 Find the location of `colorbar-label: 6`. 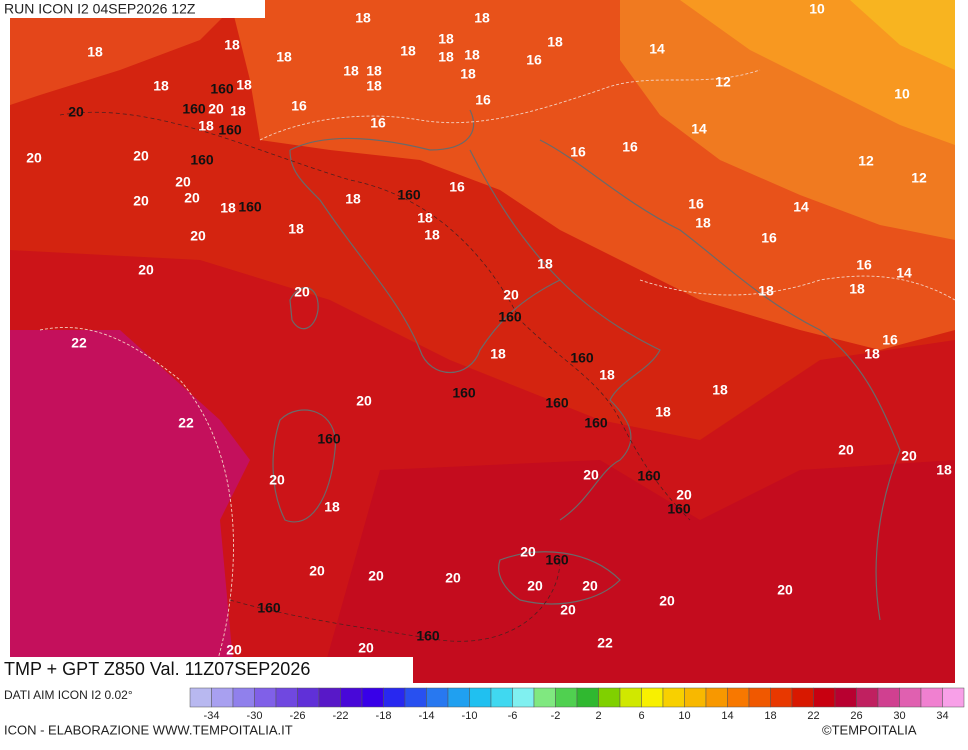

colorbar-label: 6 is located at coordinates (641, 716).